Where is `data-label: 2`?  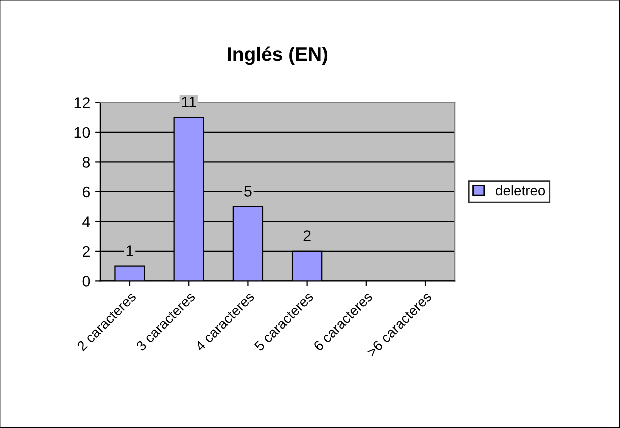 data-label: 2 is located at coordinates (307, 236).